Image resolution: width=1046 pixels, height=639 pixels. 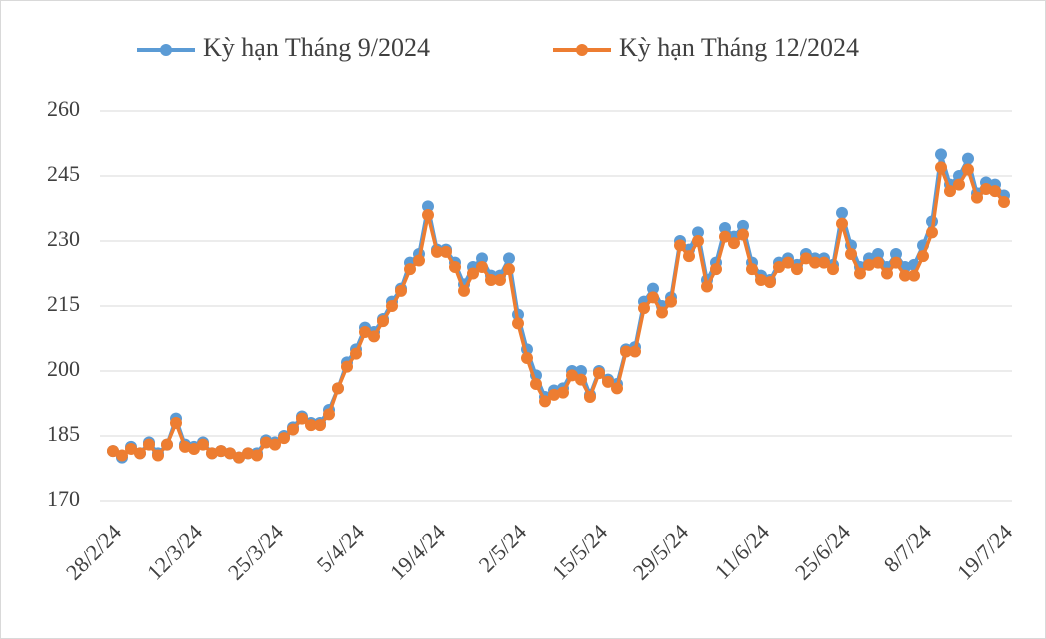 I want to click on y-tick-label: 230, so click(x=63, y=238).